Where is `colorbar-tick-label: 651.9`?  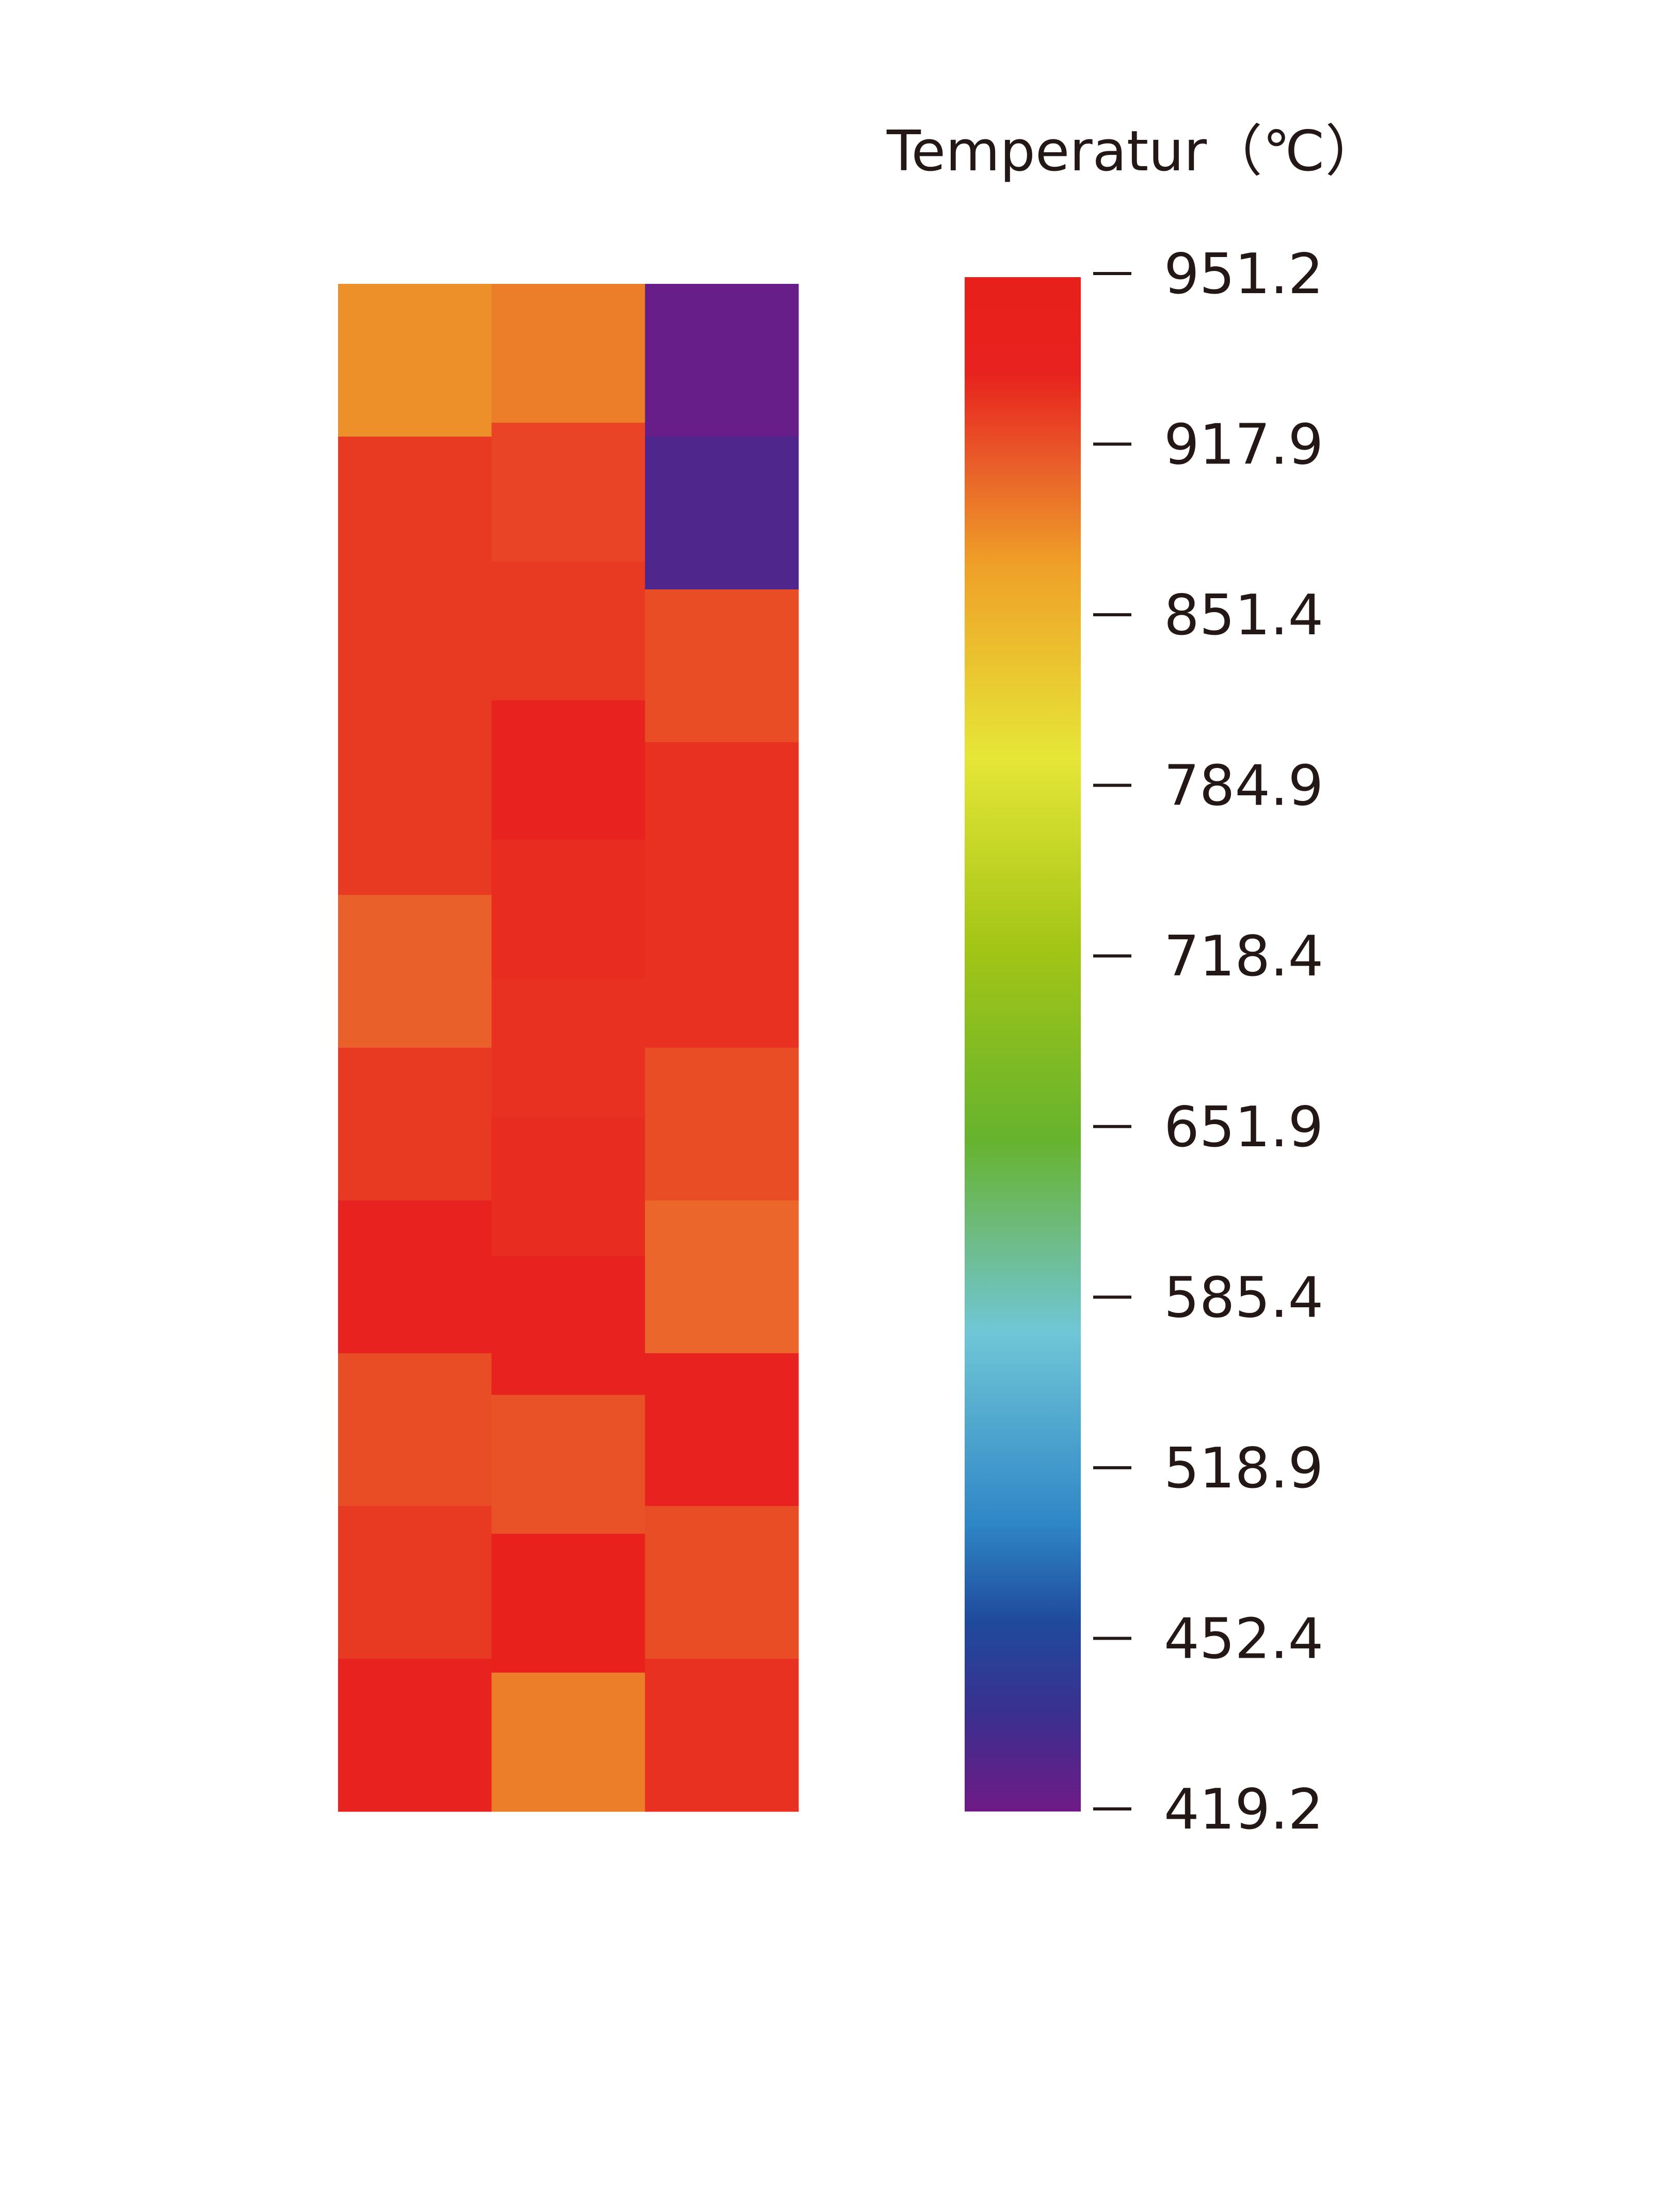 colorbar-tick-label: 651.9 is located at coordinates (1243, 1127).